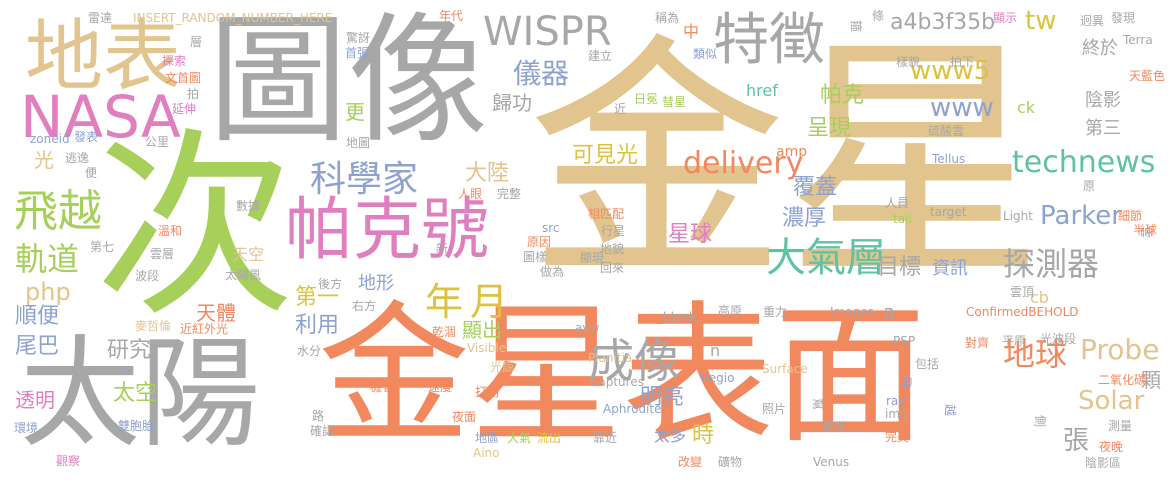 Image resolution: width=1175 pixels, height=482 pixels. I want to click on word-tuxiang: 圖像, so click(348, 81).